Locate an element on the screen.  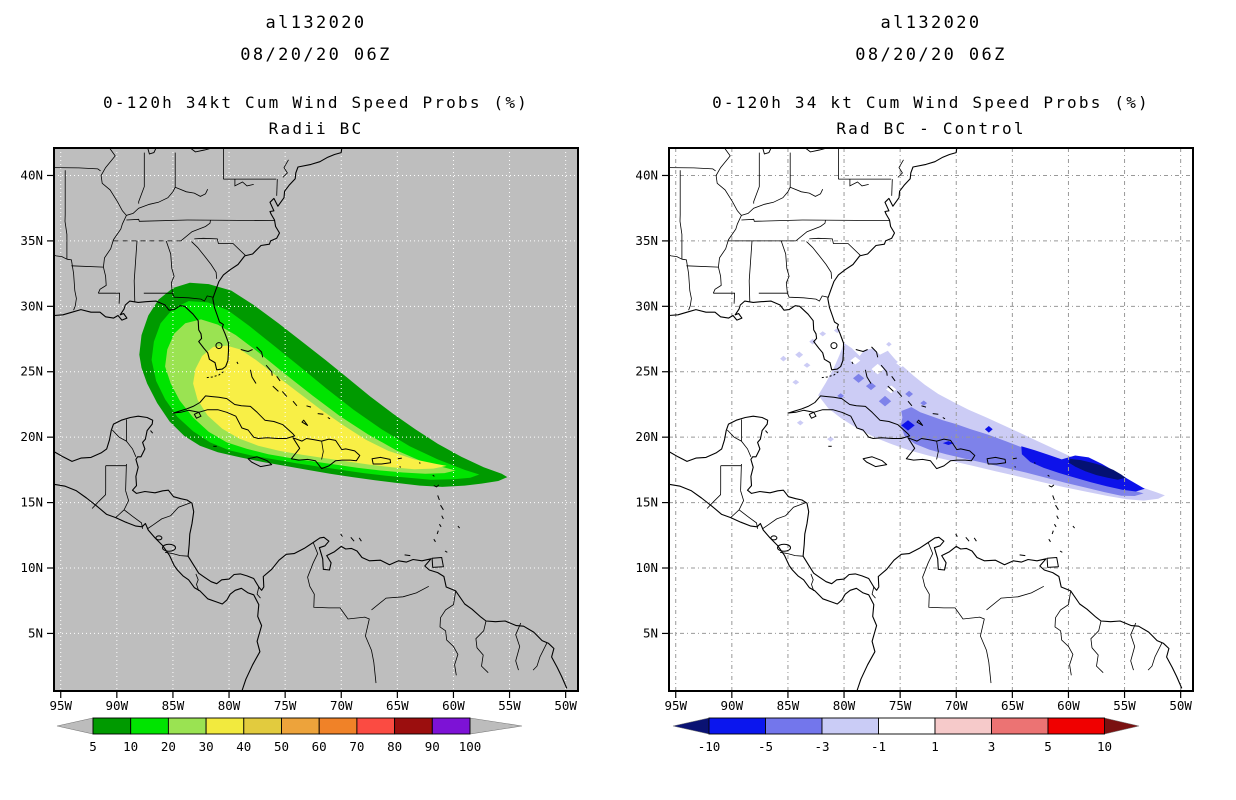
colorbar-boundary-label: -3 is located at coordinates (821, 746).